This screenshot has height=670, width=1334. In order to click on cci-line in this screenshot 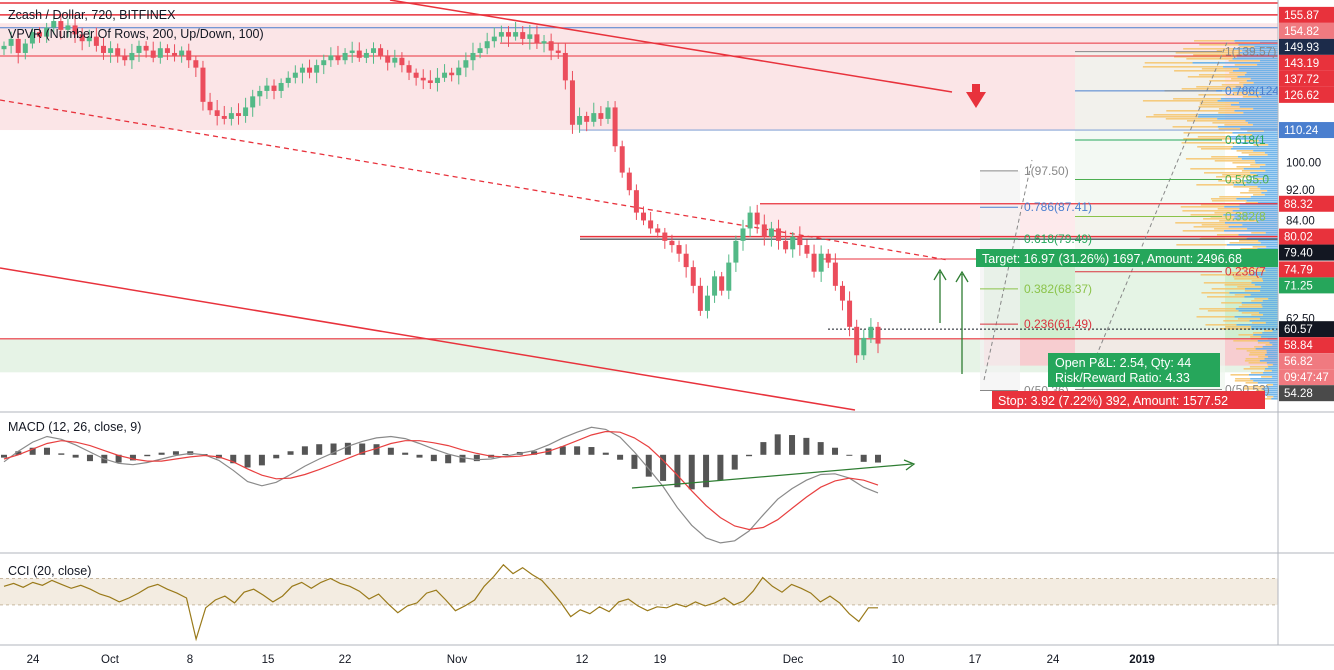, I will do `click(440, 602)`.